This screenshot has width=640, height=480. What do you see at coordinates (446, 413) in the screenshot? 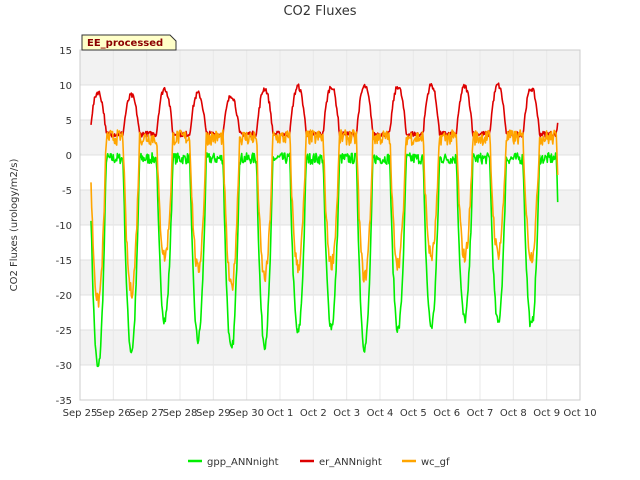
I see `x-tick-label: Oct 6` at bounding box center [446, 413].